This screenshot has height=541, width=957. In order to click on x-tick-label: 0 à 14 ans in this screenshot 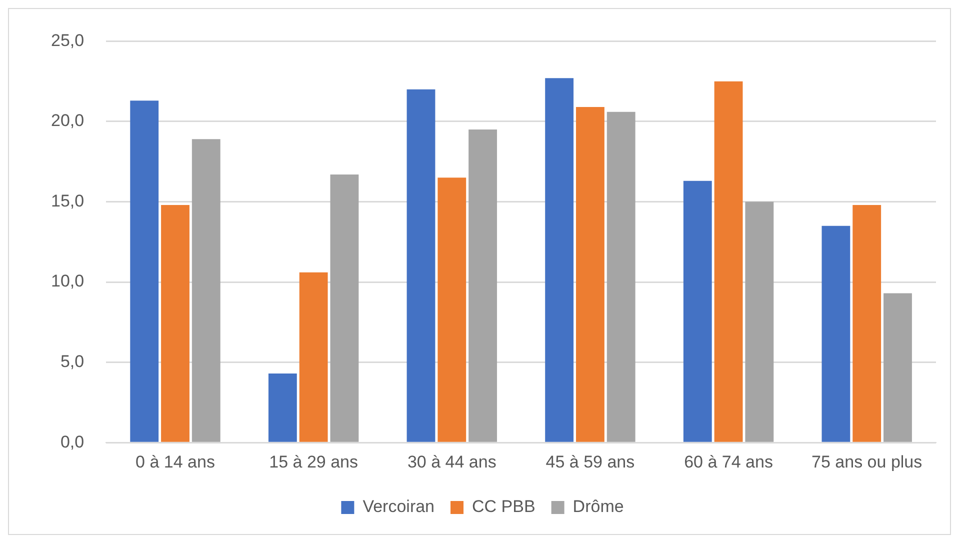, I will do `click(175, 462)`.